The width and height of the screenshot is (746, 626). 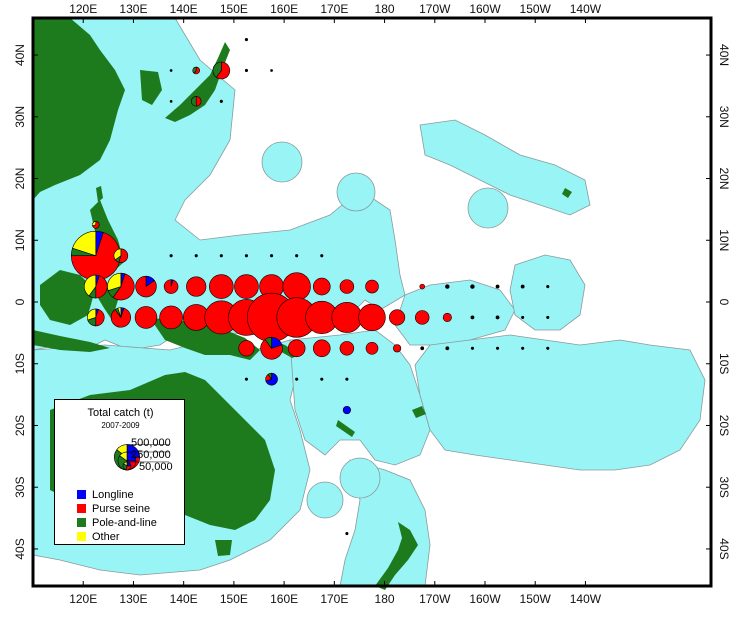 I want to click on land-taiwan, so click(x=99, y=194).